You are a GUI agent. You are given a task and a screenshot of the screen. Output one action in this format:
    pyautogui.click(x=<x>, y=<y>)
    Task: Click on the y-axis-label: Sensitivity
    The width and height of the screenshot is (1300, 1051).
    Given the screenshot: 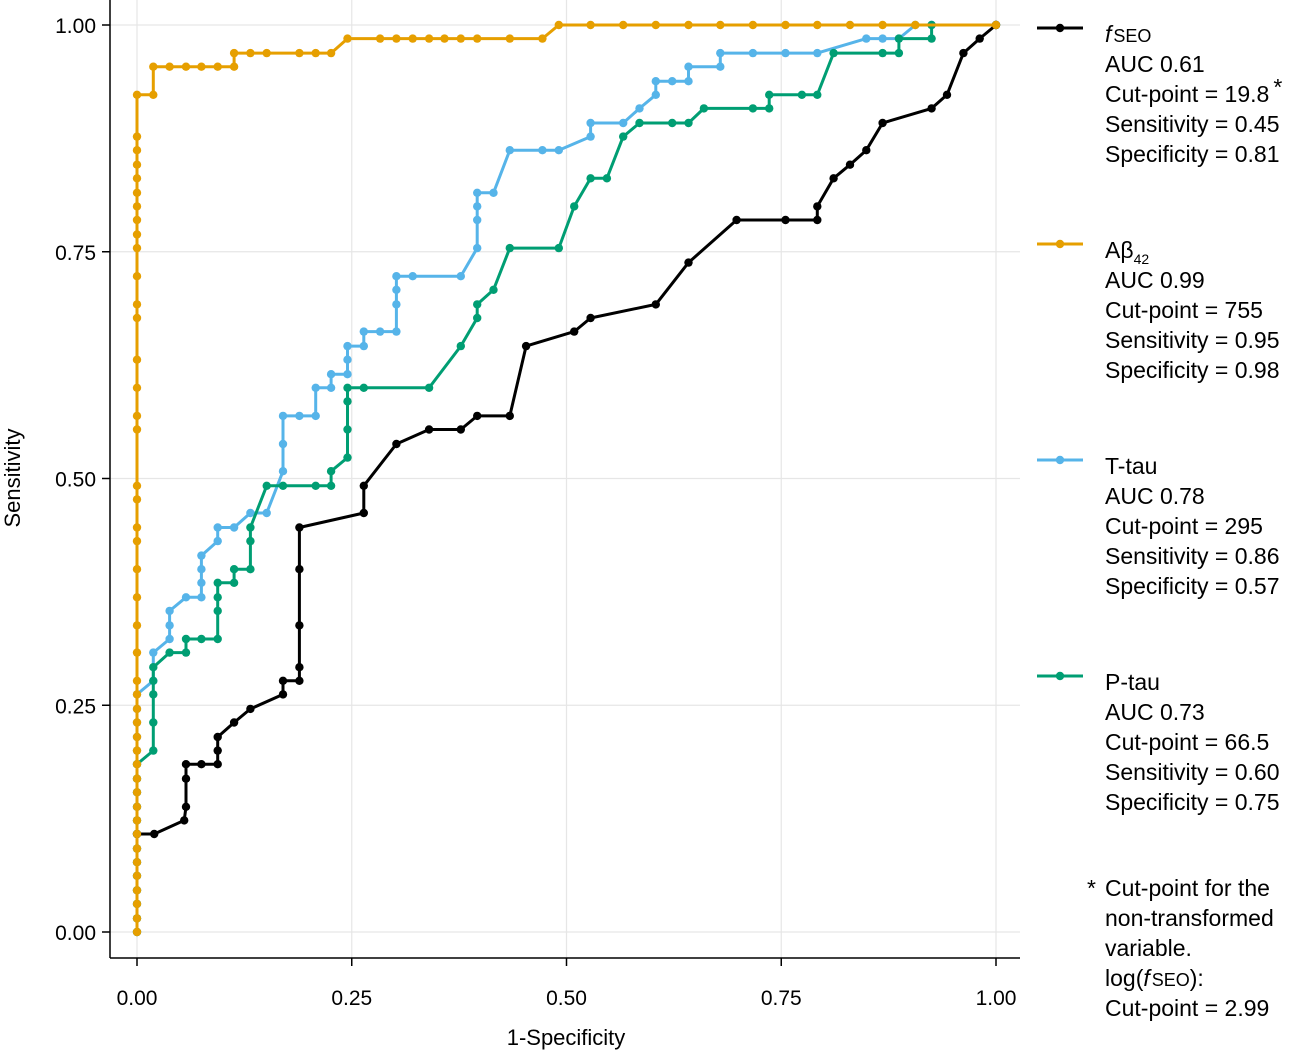 What is the action you would take?
    pyautogui.click(x=12, y=477)
    